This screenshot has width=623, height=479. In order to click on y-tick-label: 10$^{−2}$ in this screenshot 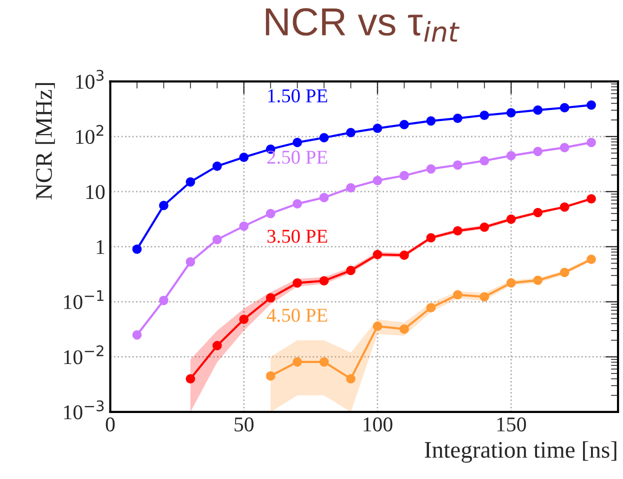, I will do `click(84, 354)`.